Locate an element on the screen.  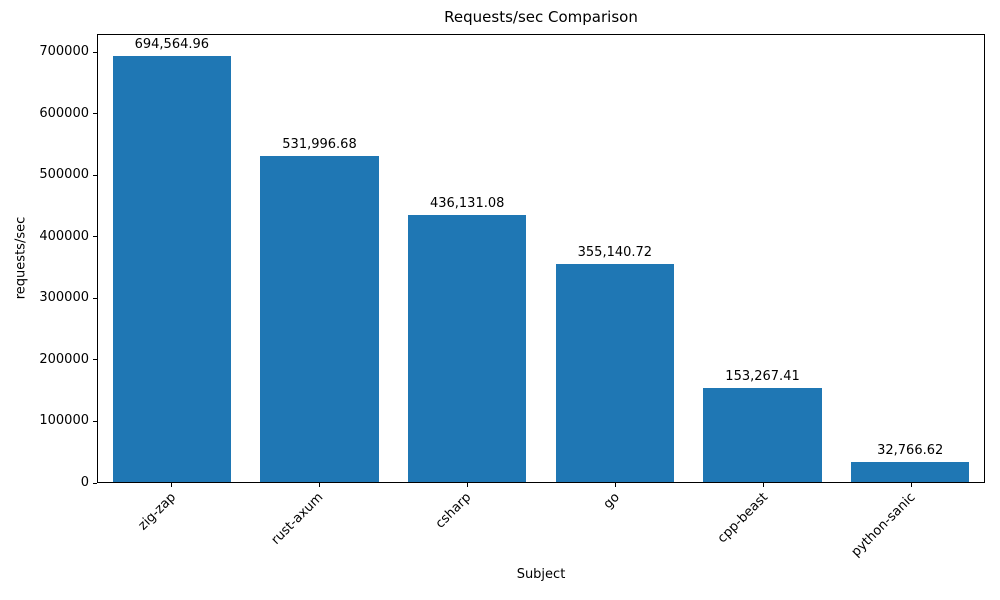
bar-go is located at coordinates (614, 373).